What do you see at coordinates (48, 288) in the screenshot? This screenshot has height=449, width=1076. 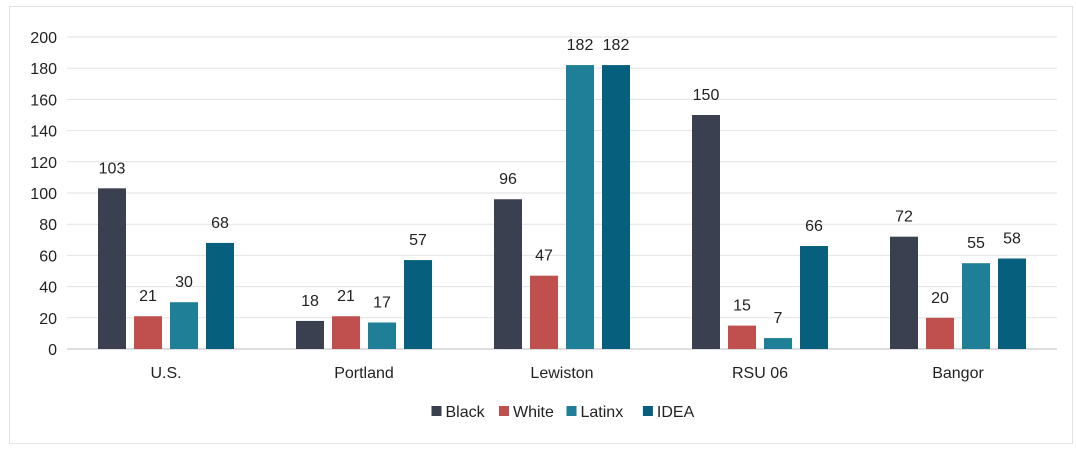 I see `y-tick-label: 40` at bounding box center [48, 288].